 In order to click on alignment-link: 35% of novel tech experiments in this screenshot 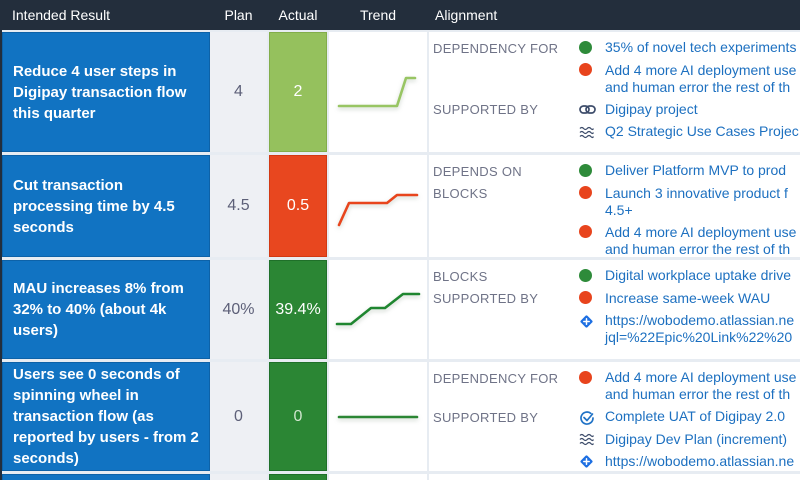, I will do `click(702, 47)`.